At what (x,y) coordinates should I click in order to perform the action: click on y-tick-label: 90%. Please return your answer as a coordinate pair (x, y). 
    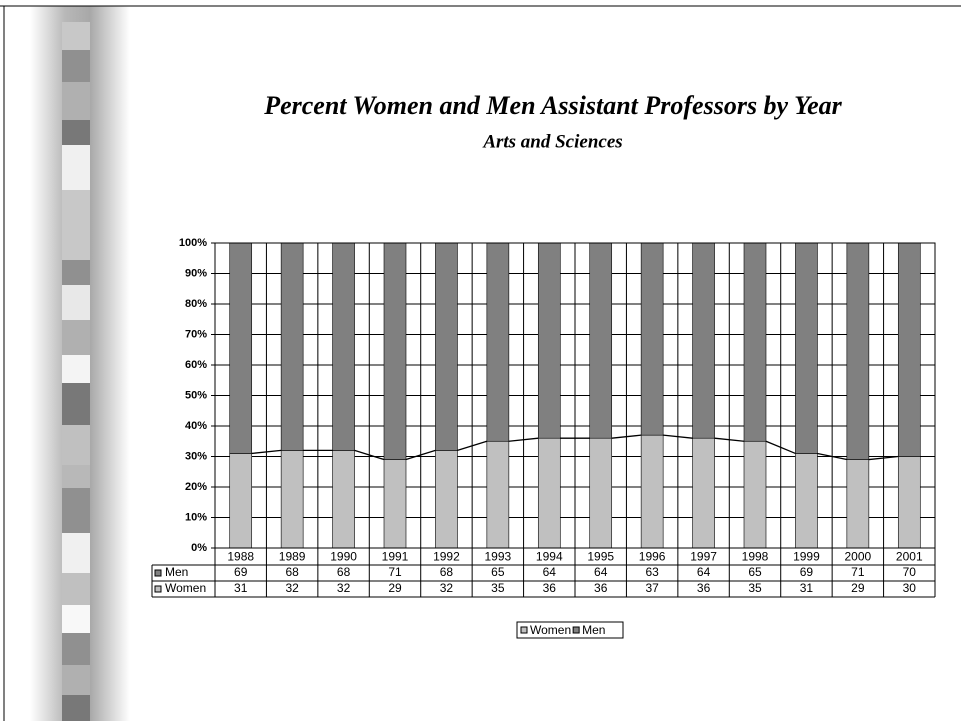
    Looking at the image, I should click on (196, 273).